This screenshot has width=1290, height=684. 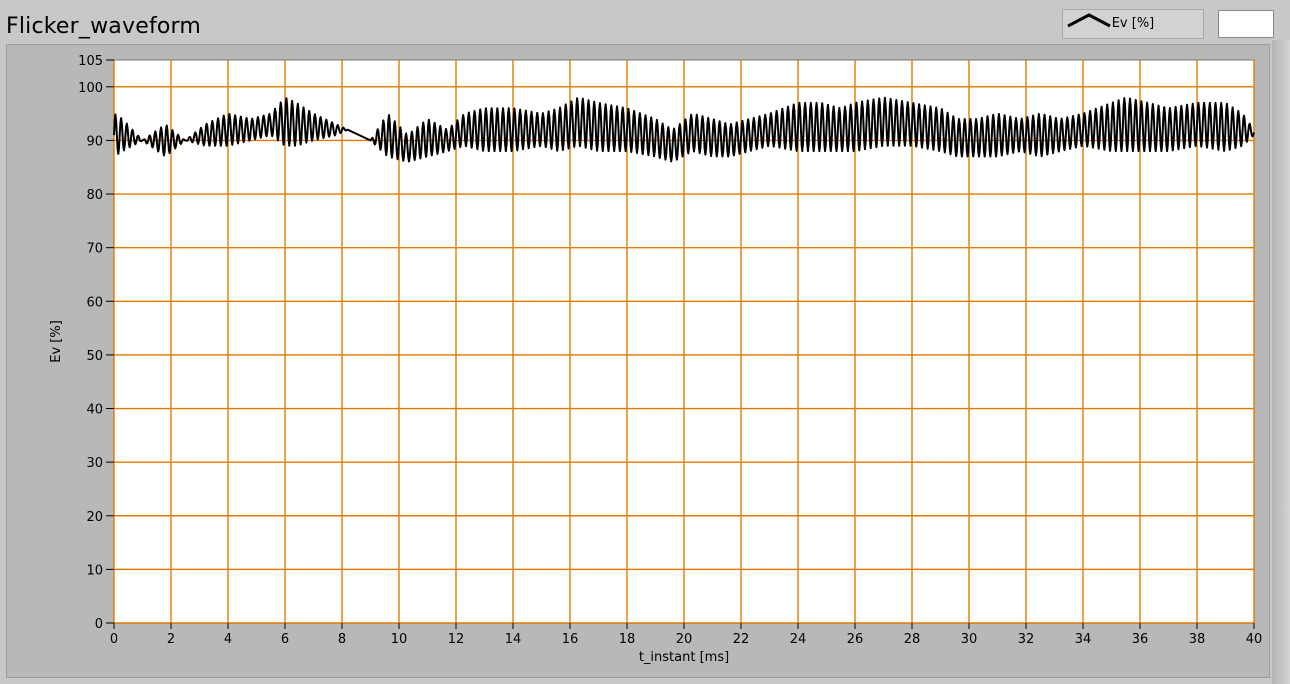 What do you see at coordinates (171, 639) in the screenshot?
I see `x-tick-label: 2` at bounding box center [171, 639].